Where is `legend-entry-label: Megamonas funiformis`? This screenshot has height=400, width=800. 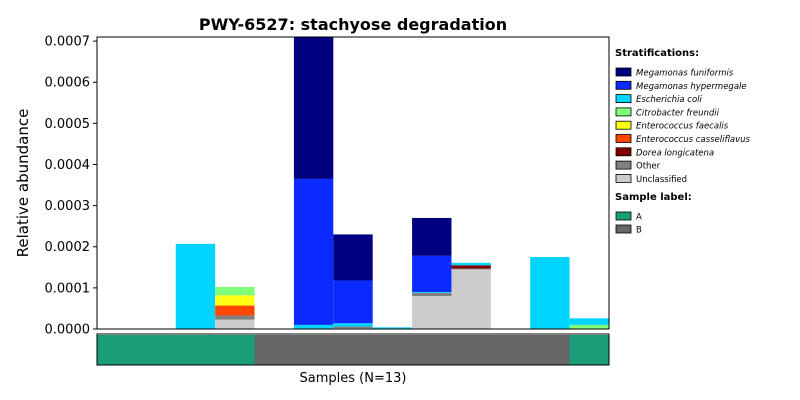
legend-entry-label: Megamonas funiformis is located at coordinates (685, 74).